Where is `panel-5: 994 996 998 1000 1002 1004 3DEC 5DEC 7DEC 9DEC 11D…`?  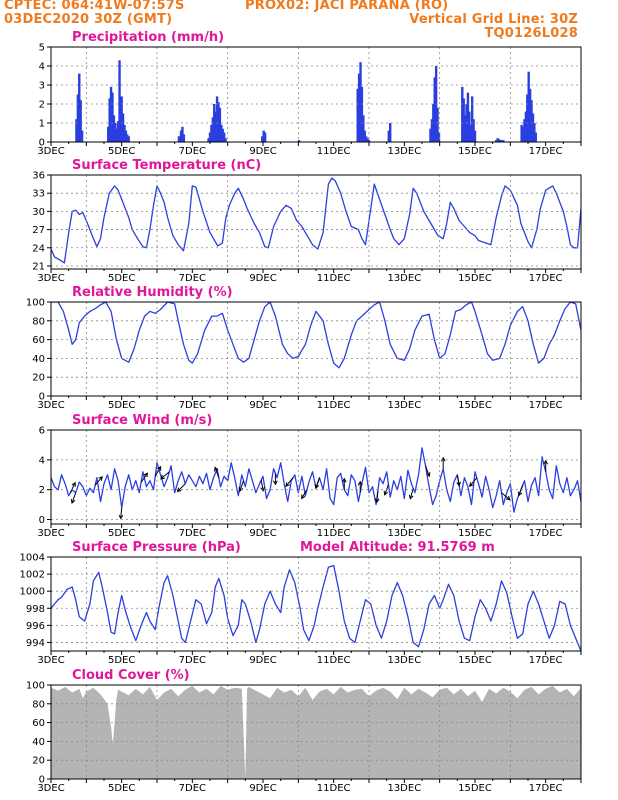
panel-5: 994 996 998 1000 1002 1004 3DEC 5DEC 7DEC 9DEC 11D… is located at coordinates (301, 603).